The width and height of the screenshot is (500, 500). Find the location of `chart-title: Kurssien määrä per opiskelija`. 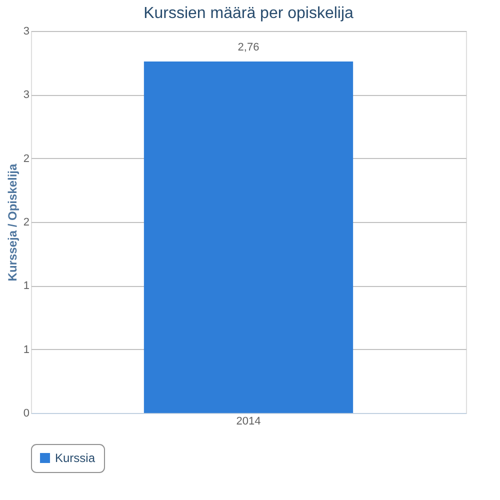

chart-title: Kurssien määrä per opiskelija is located at coordinates (249, 13).